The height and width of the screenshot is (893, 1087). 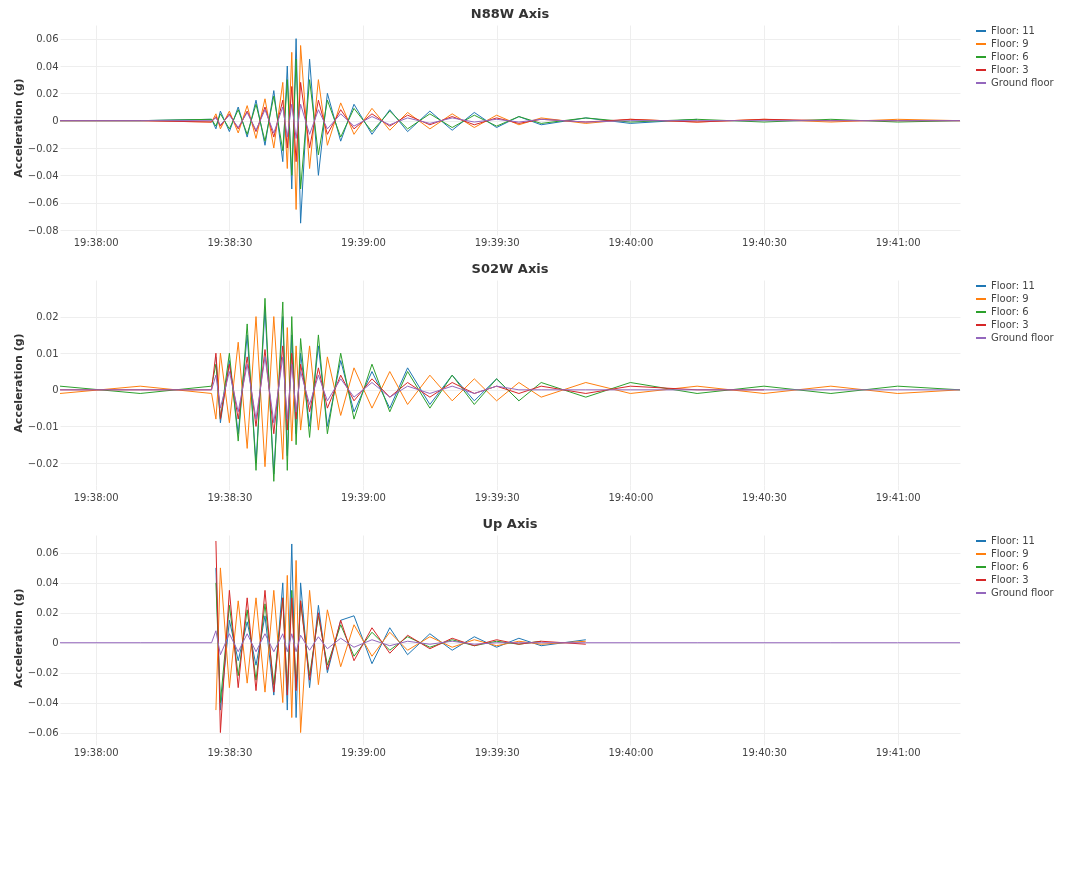 What do you see at coordinates (47, 353) in the screenshot?
I see `y-tick-label: 0.01` at bounding box center [47, 353].